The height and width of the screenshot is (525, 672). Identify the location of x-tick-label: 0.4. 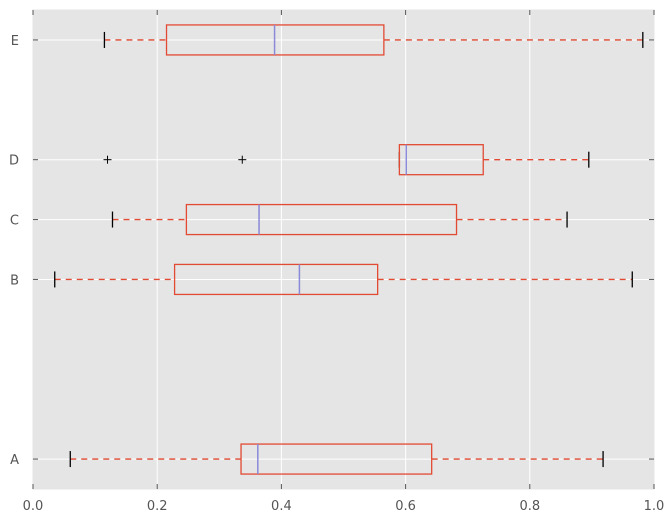
(281, 506).